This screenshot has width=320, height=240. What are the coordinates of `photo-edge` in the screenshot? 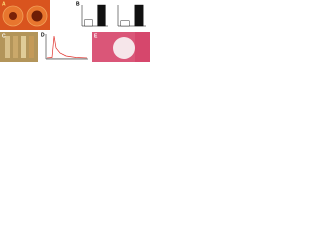 It's located at (142, 47).